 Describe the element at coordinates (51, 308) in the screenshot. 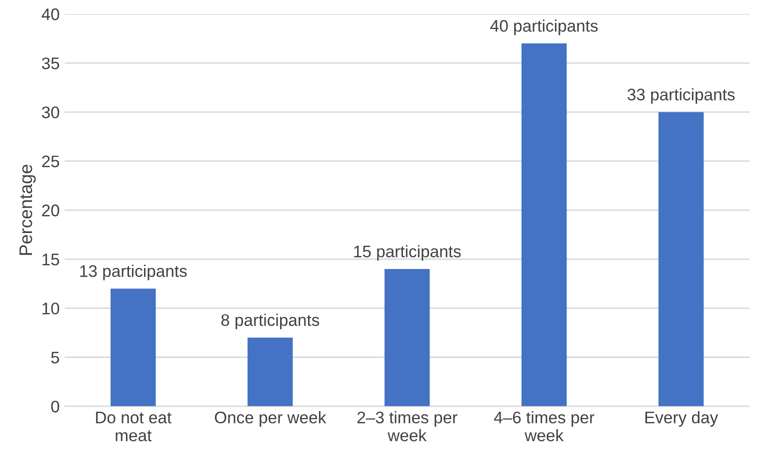

I see `y-tick-label: 10` at that location.